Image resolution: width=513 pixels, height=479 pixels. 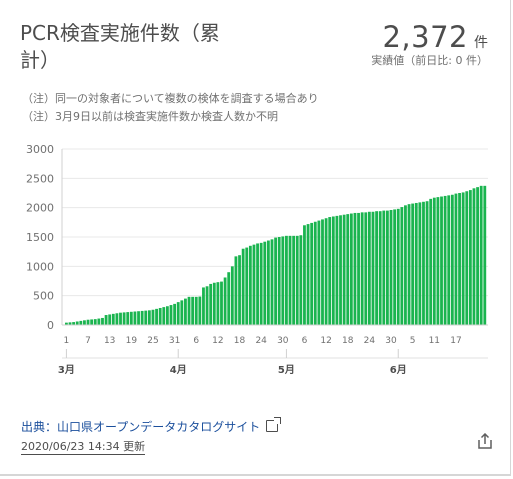 What do you see at coordinates (261, 341) in the screenshot?
I see `x-tick-label: 24` at bounding box center [261, 341].